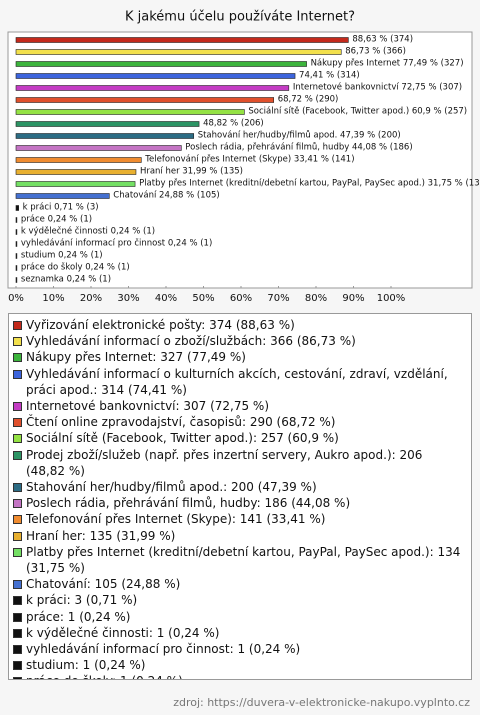 The height and width of the screenshot is (715, 480). I want to click on legend-label: Chatování: 105 (24,88 %), so click(103, 584).